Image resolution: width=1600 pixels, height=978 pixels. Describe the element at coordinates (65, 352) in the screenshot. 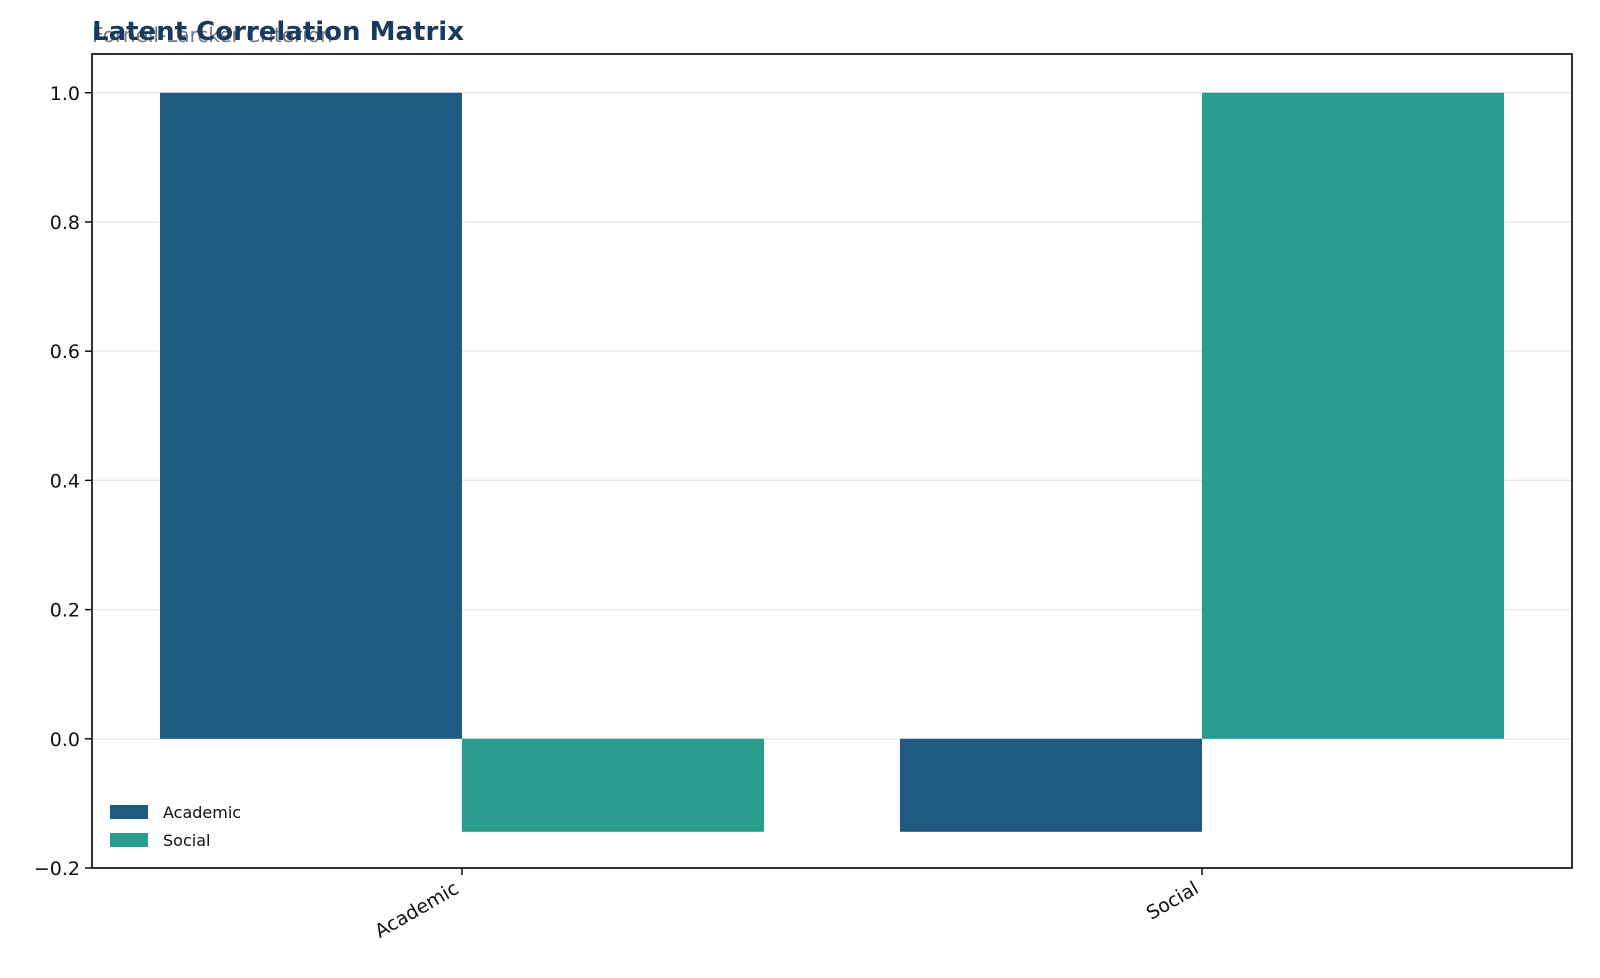

I see `y-tick-label: 0.6` at that location.